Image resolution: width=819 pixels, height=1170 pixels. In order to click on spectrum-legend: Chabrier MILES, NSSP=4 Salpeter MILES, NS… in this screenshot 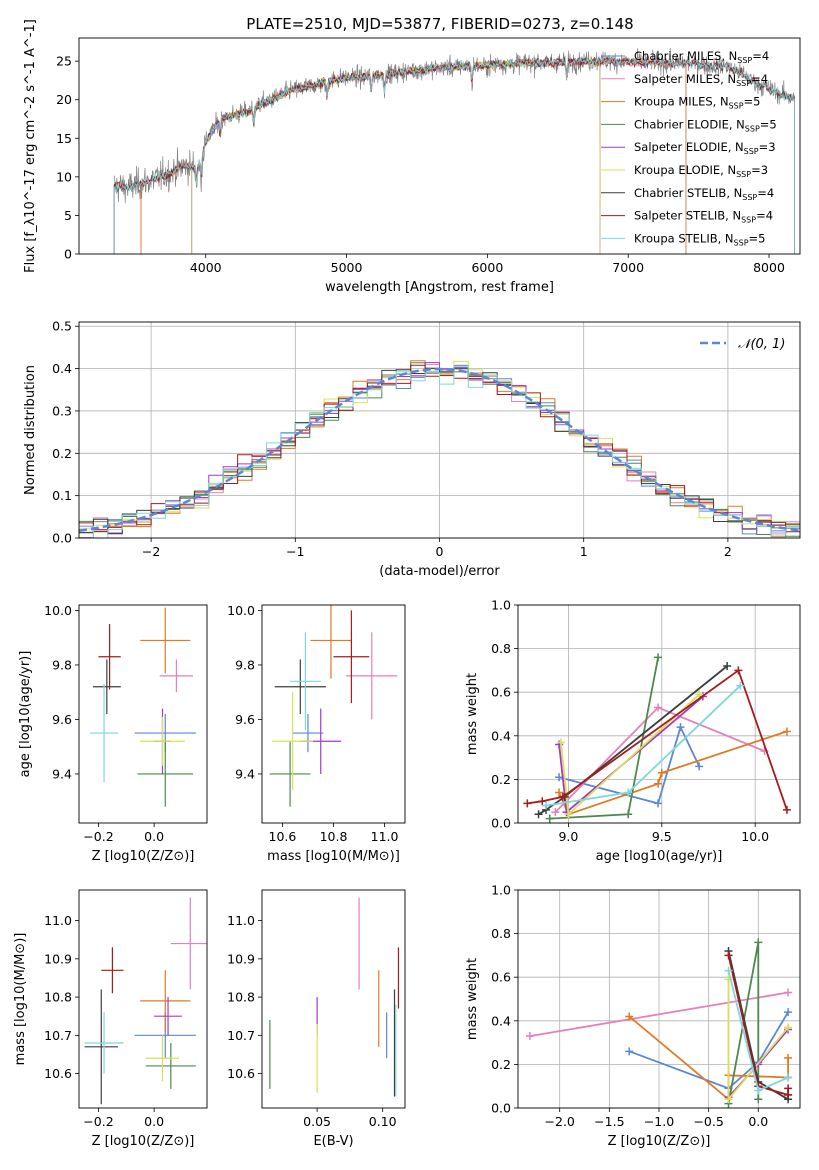, I will do `click(689, 148)`.